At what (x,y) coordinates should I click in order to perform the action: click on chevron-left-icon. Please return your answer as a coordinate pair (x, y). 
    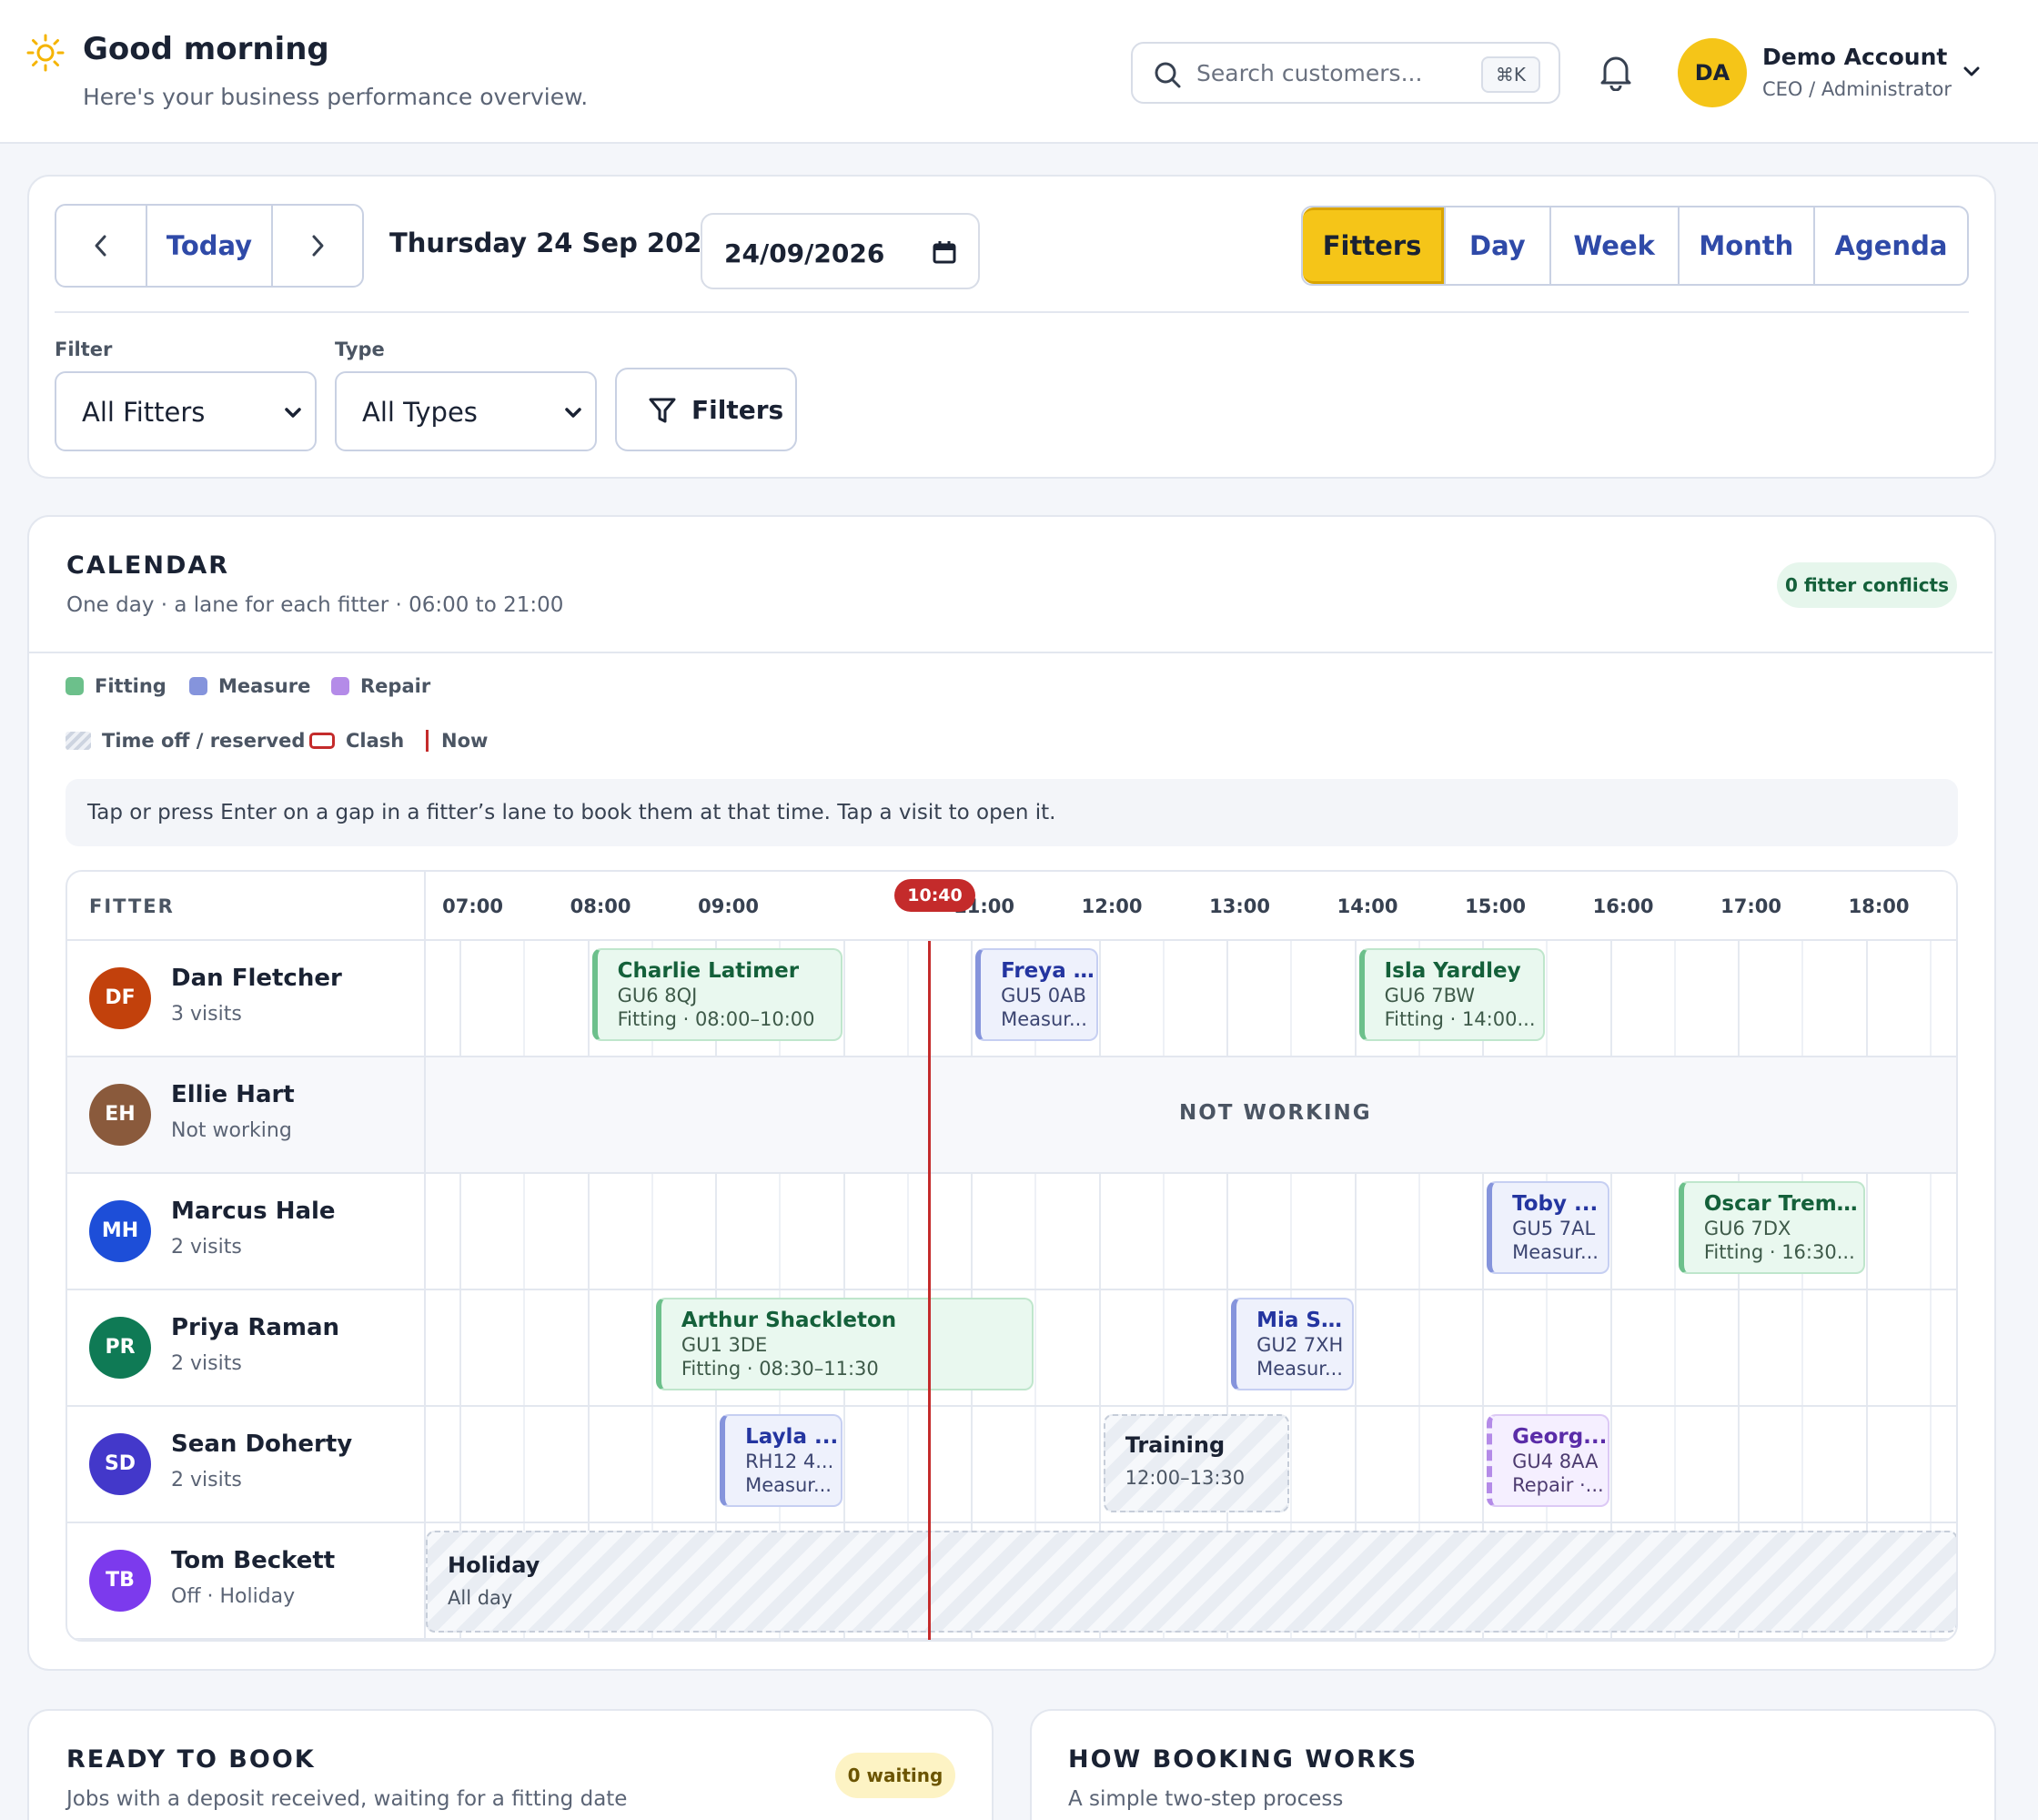
    Looking at the image, I should click on (100, 246).